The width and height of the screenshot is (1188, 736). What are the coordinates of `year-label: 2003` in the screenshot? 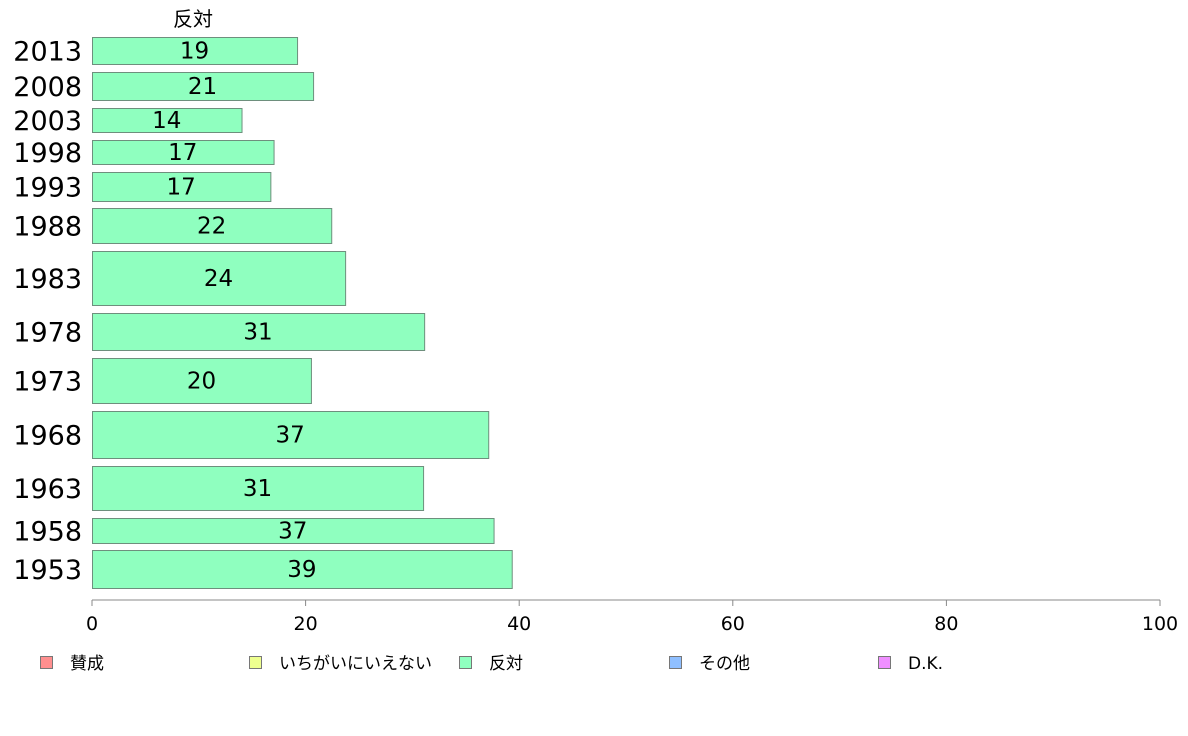 It's located at (47, 121).